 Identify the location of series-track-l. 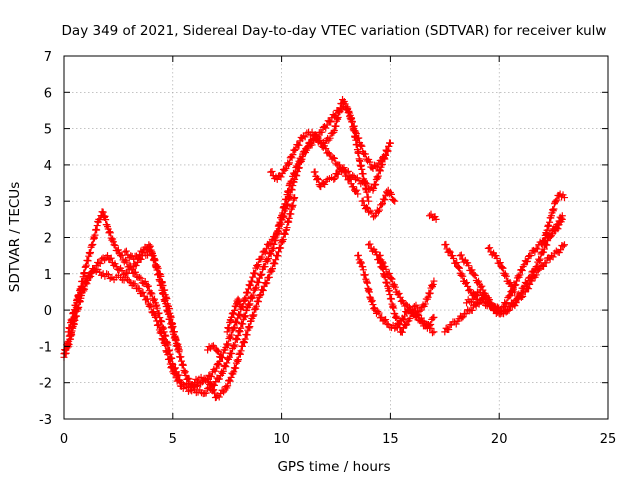
(401, 288).